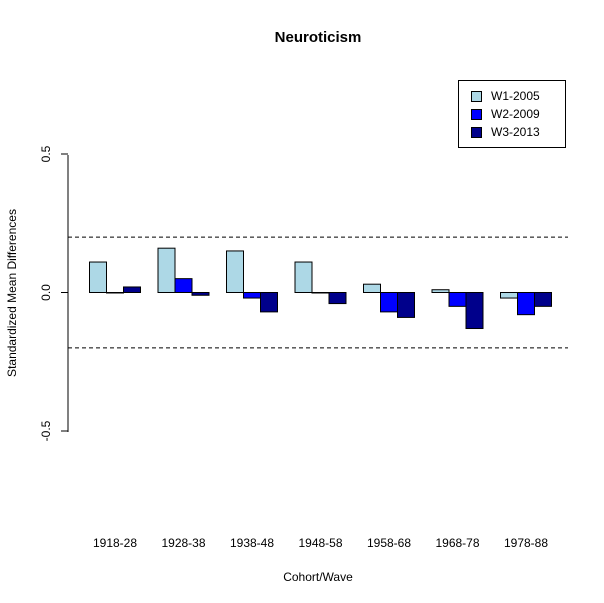  Describe the element at coordinates (457, 299) in the screenshot. I see `bar-1968-78-W2-2009` at that location.